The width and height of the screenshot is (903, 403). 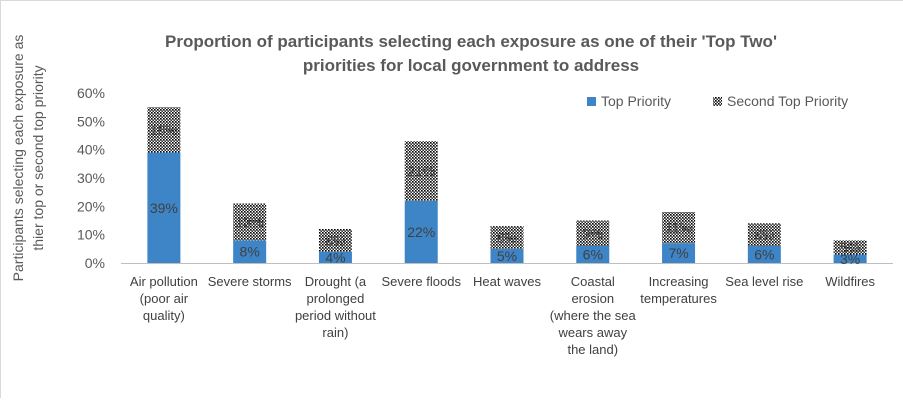 I want to click on data-label-top-priority: 5%, so click(x=507, y=256).